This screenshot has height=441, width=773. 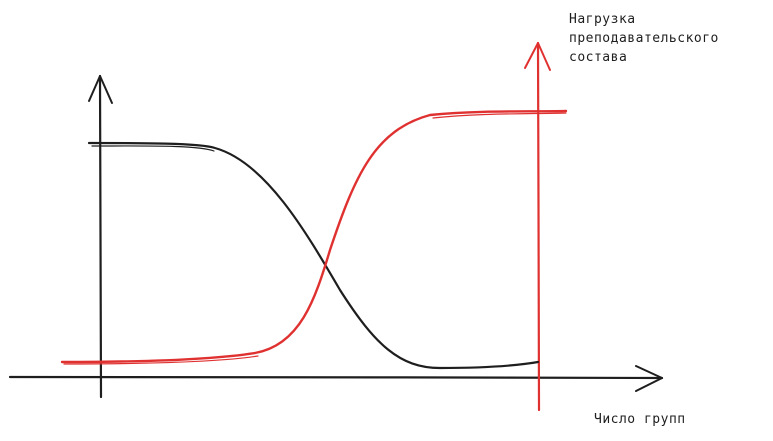 I want to click on left-vertical-axis, so click(x=100, y=236).